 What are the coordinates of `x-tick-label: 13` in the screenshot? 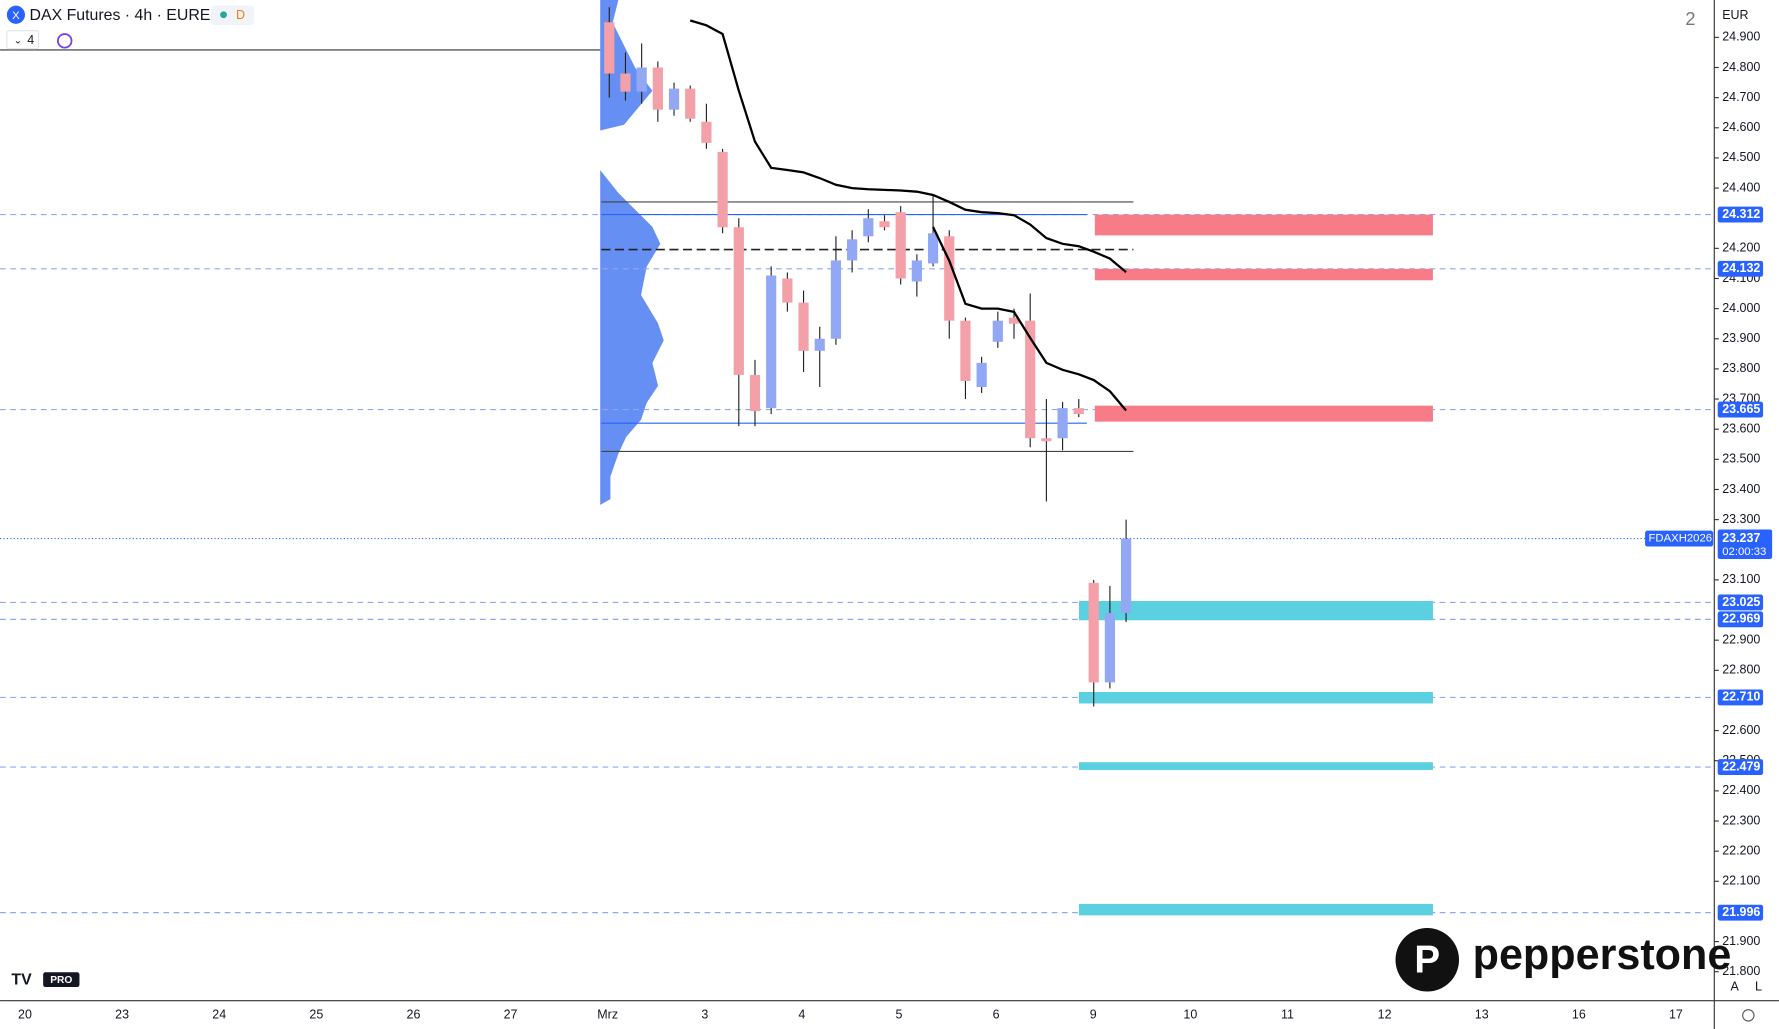 It's located at (1482, 1015).